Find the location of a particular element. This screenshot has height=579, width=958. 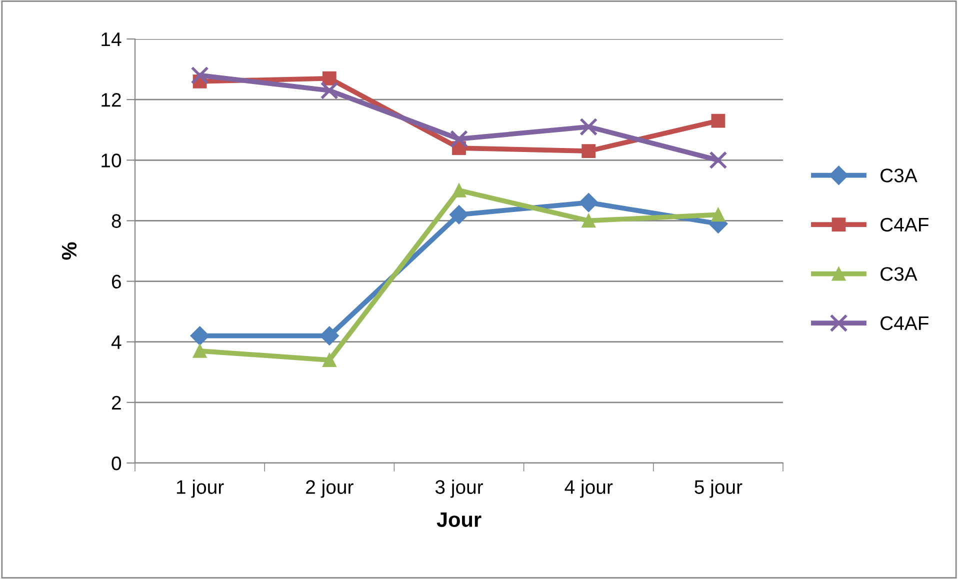

y-tick-label: 8 is located at coordinates (116, 221).